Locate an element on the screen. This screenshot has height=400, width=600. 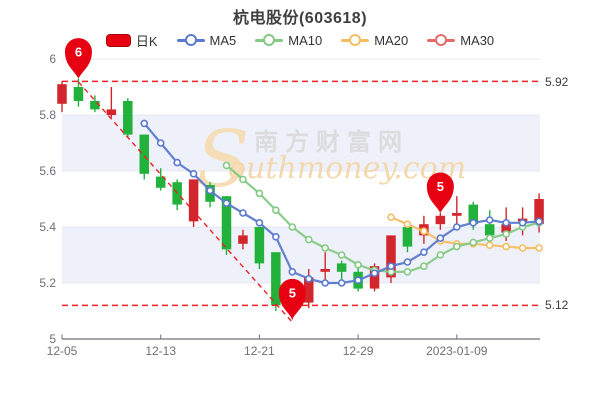
legend-item-ma20: MA20 is located at coordinates (374, 40).